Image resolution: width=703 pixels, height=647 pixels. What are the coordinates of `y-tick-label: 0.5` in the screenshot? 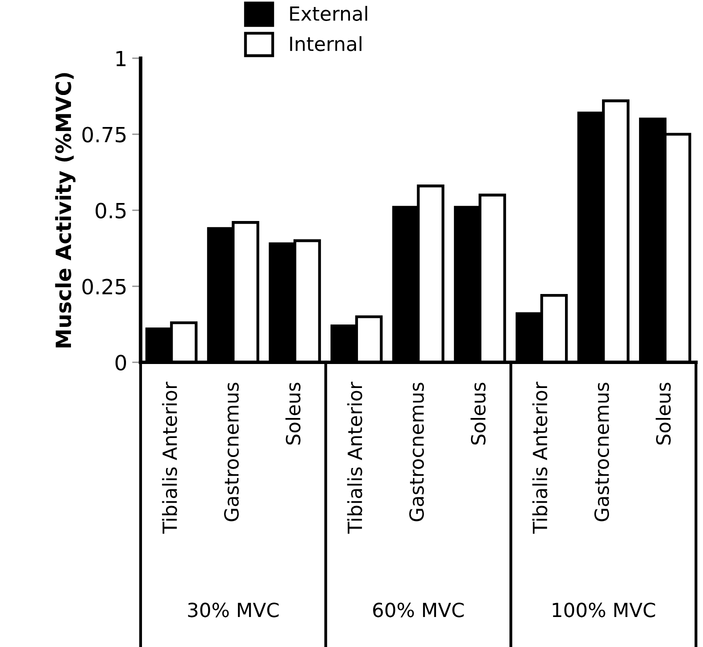 It's located at (111, 210).